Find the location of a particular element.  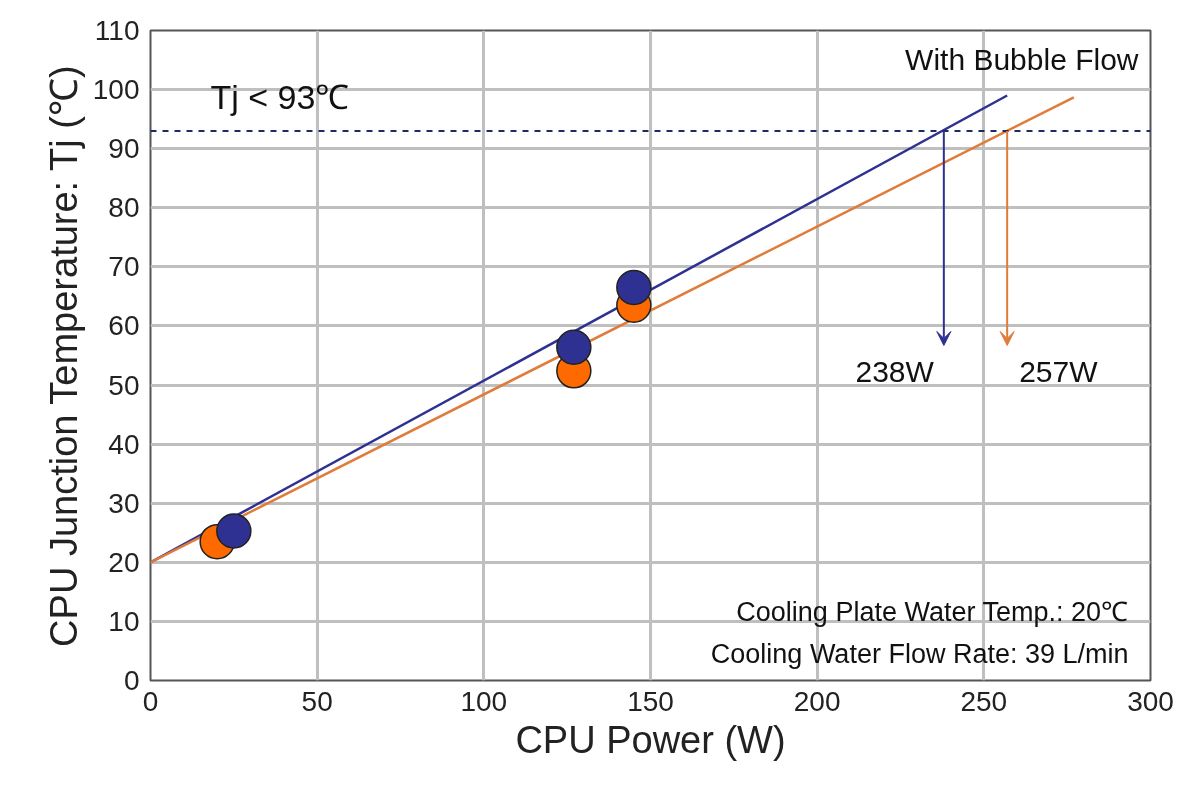

annotation: Cooling Water Flow Rate: 39 L/min is located at coordinates (919, 653).